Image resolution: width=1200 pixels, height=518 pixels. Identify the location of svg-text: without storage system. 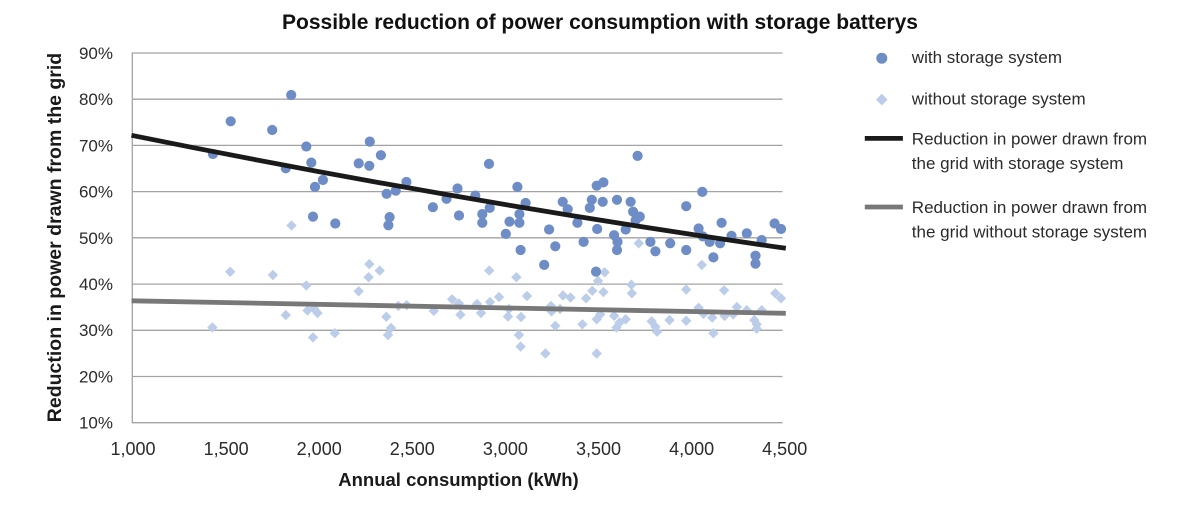
(998, 99).